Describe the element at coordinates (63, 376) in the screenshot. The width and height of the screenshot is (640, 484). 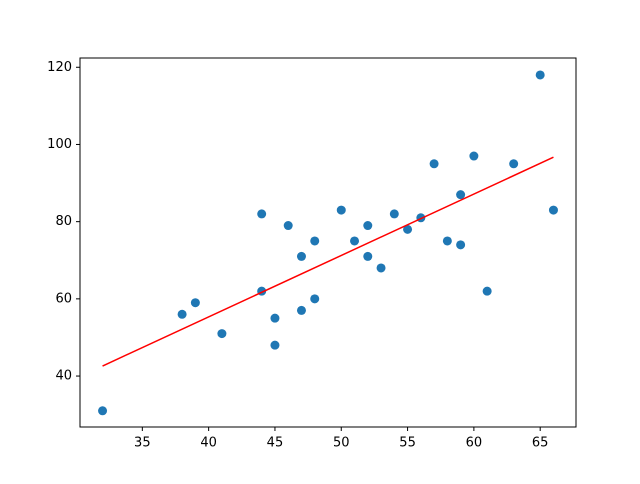
I see `y-tick-label: 40` at that location.